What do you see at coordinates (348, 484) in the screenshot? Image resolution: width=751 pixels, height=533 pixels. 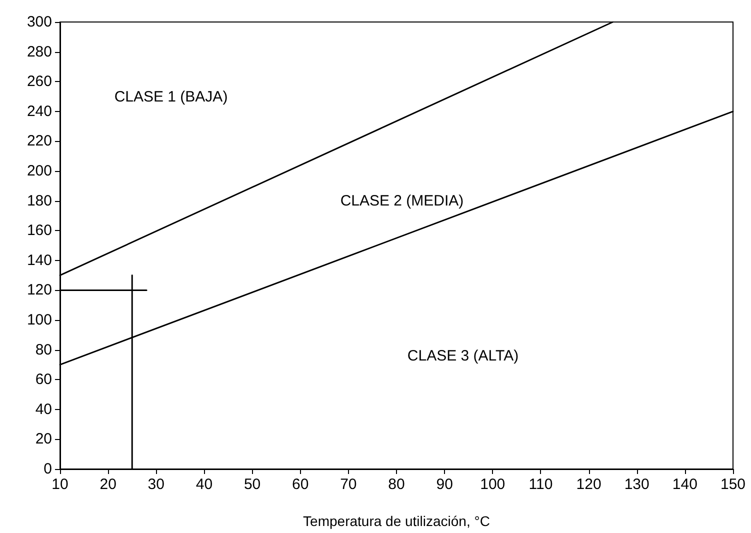 I see `x-tick-label: 70` at bounding box center [348, 484].